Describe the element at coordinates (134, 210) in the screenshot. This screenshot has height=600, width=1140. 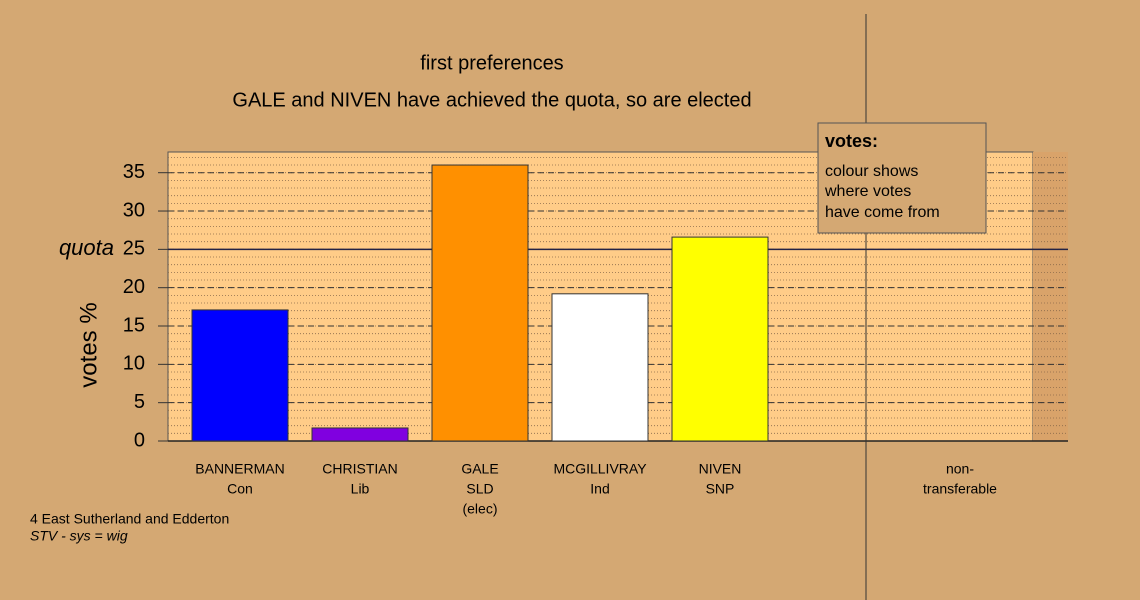
I see `y-tick-label: 30` at that location.